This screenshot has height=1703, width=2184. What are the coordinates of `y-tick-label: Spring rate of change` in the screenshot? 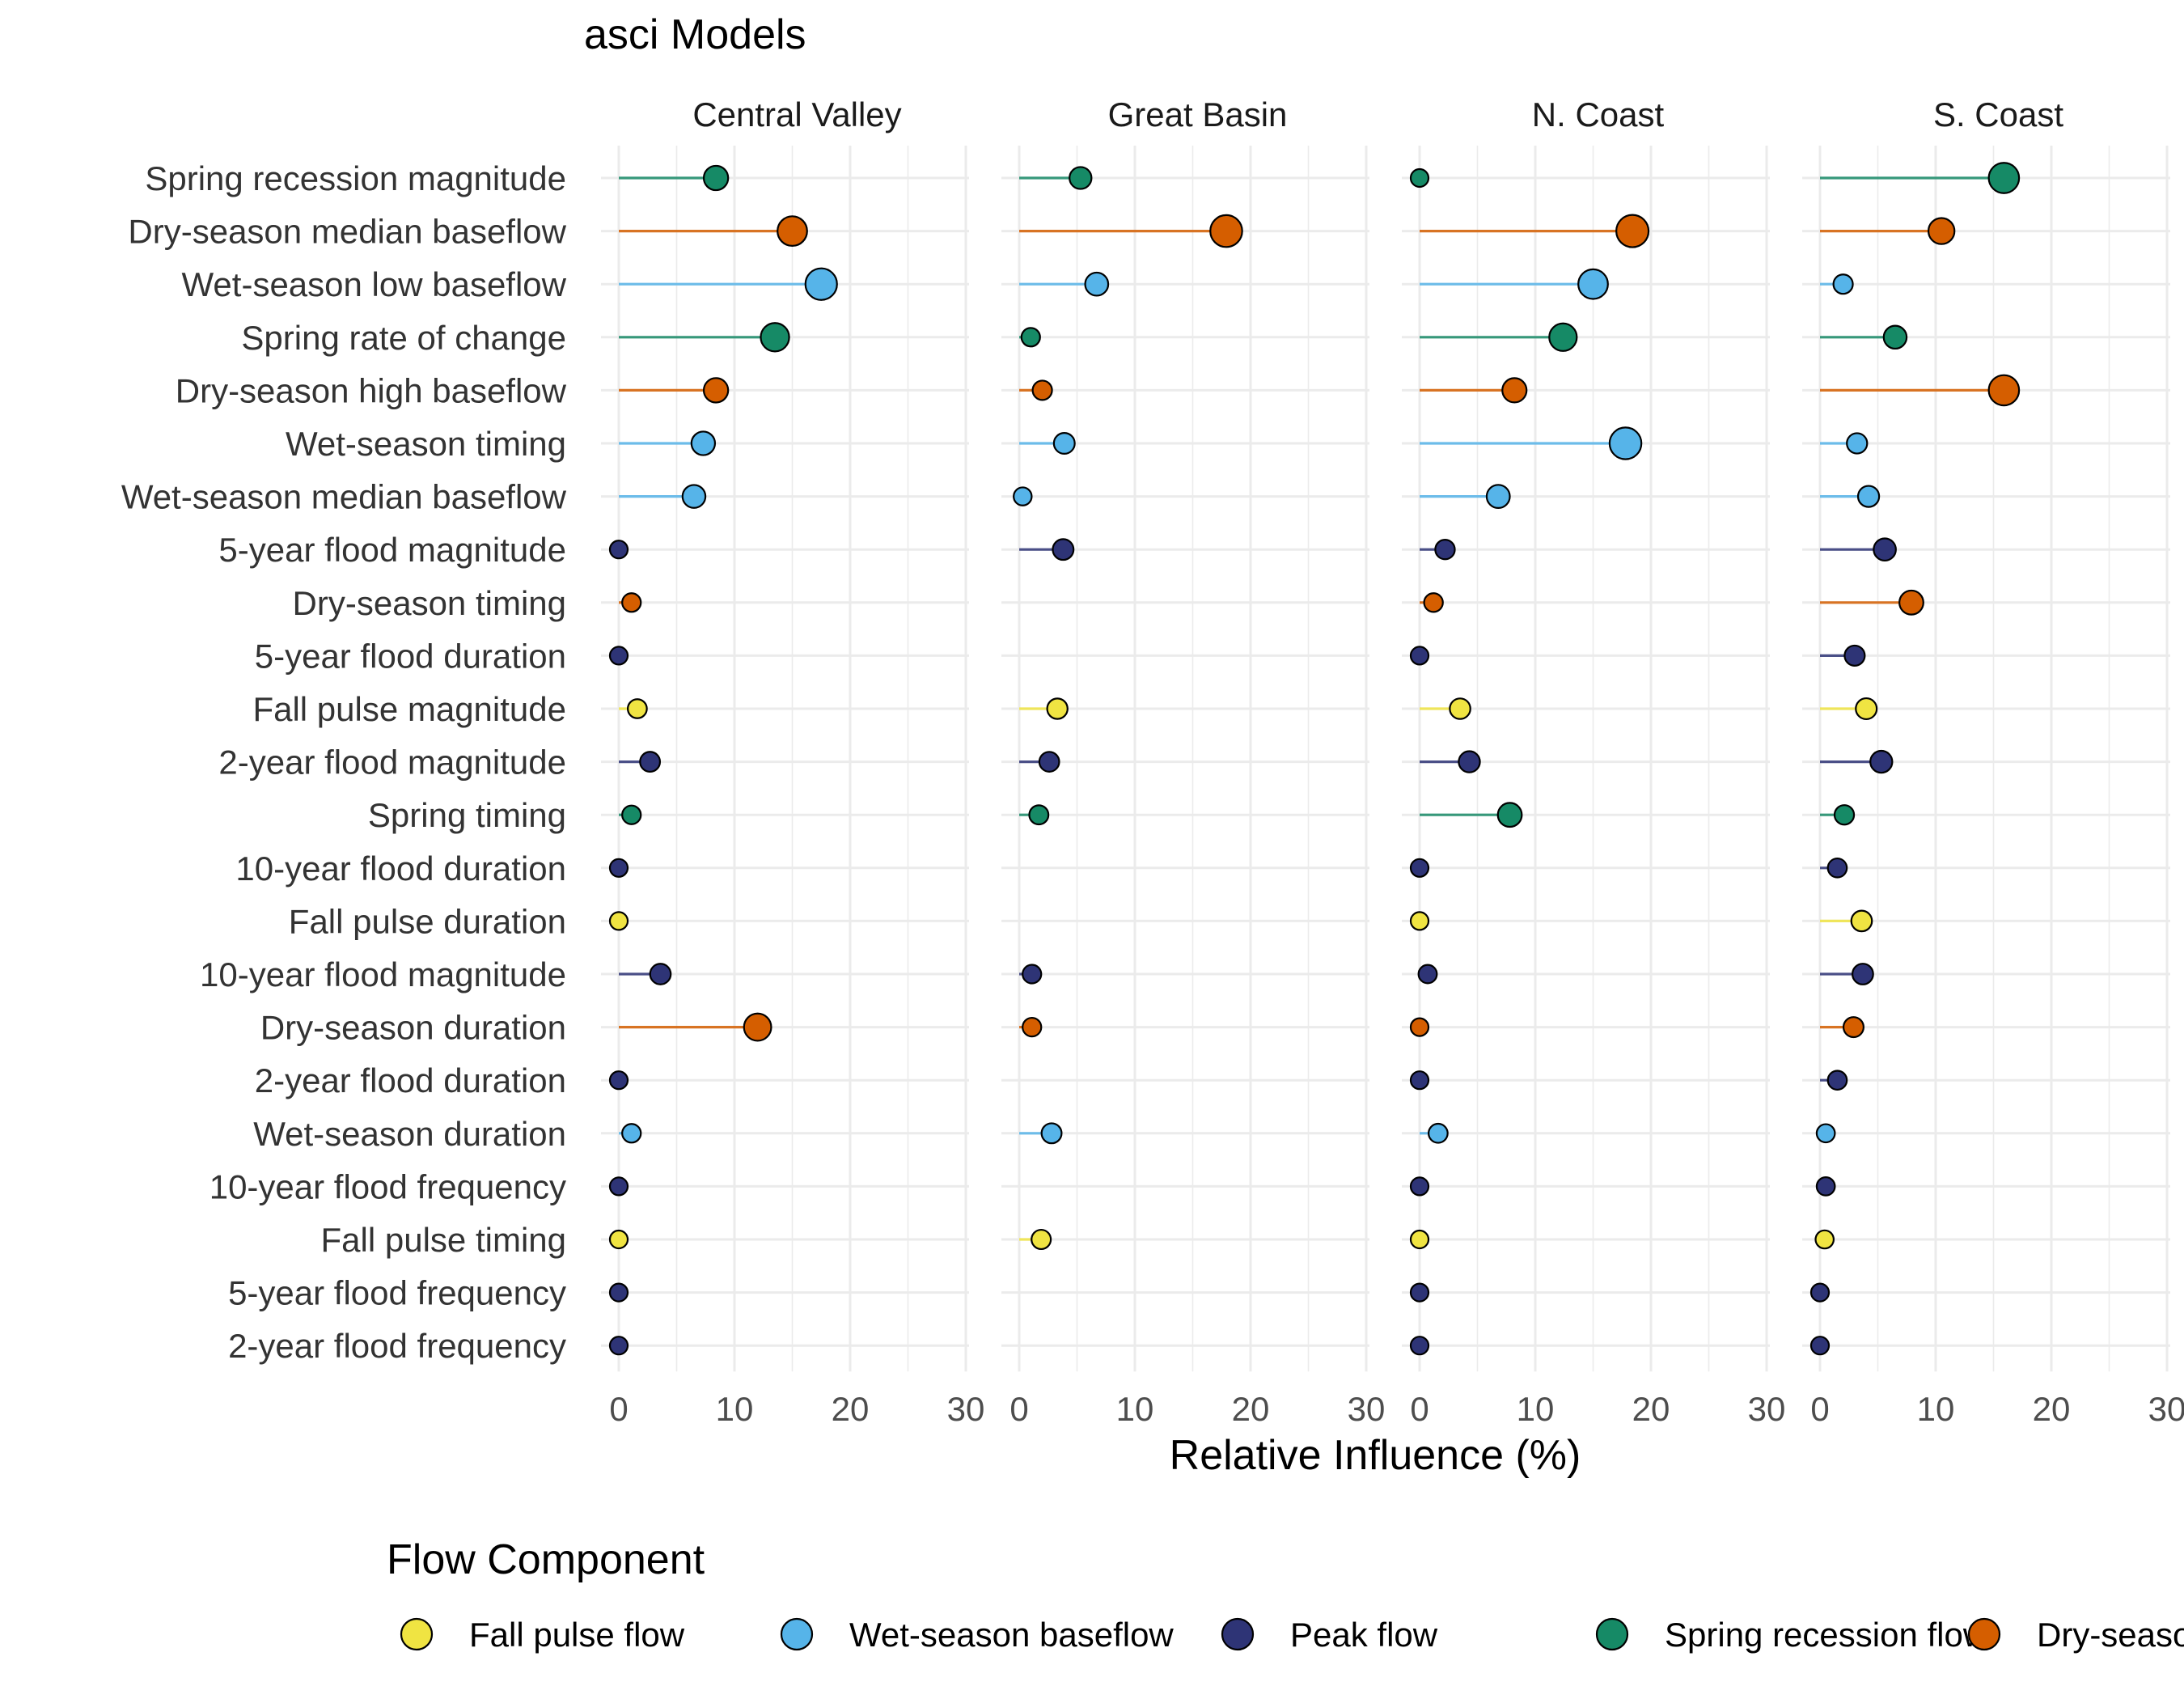 It's located at (403, 338).